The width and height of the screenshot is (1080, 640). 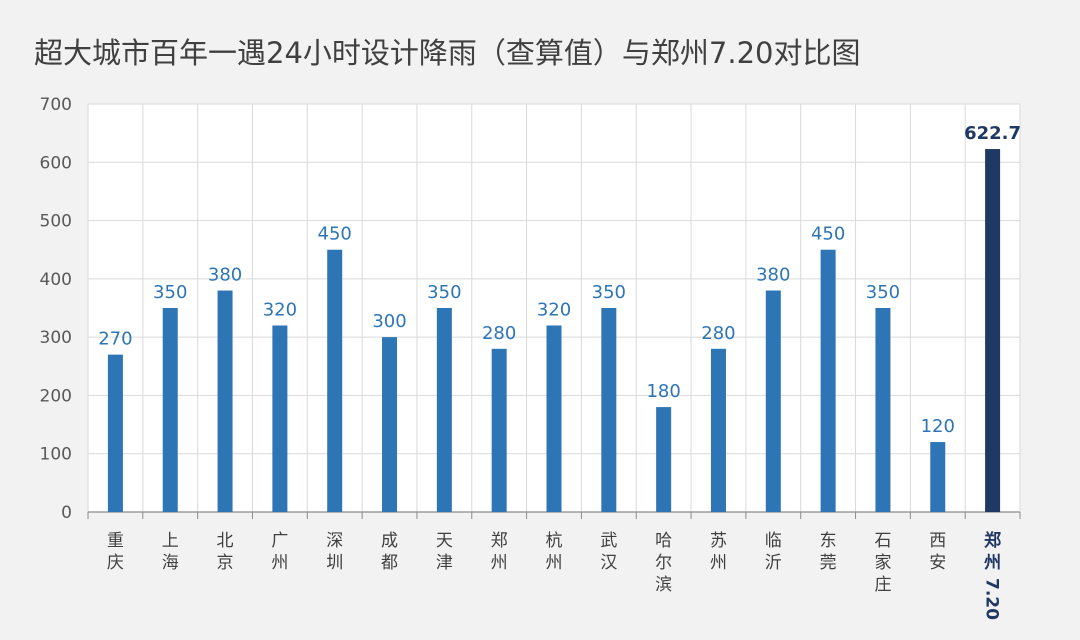 I want to click on category-label-1: 上海, so click(x=170, y=552).